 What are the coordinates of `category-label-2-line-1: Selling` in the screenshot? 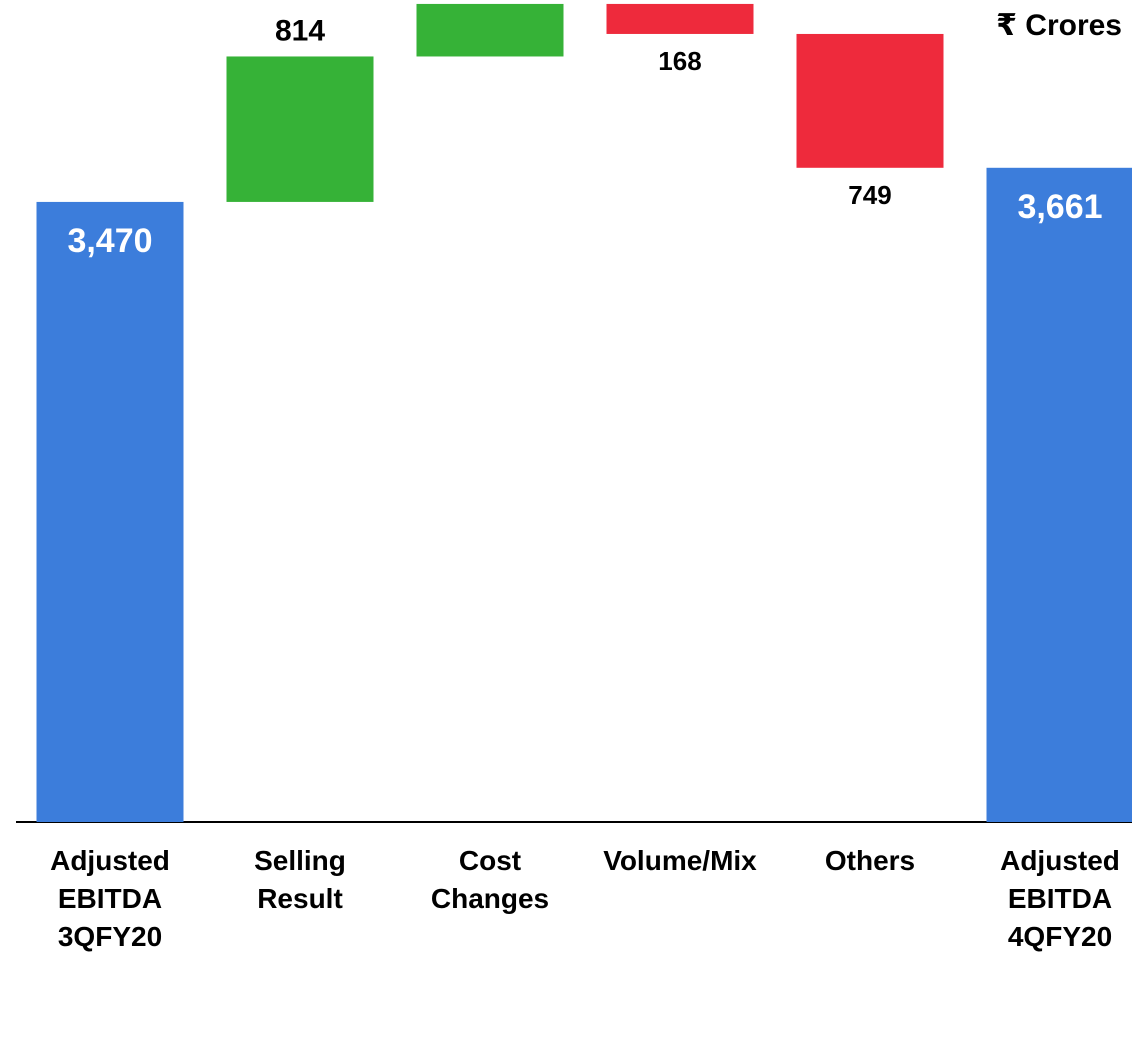 It's located at (300, 860).